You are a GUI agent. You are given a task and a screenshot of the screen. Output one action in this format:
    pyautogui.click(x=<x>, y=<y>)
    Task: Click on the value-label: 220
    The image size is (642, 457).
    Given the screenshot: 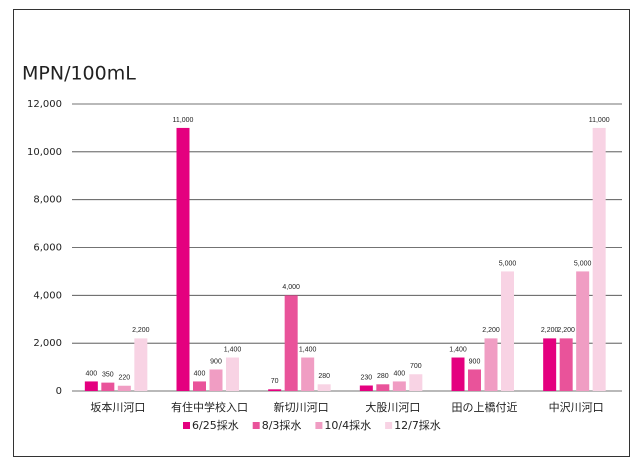 What is the action you would take?
    pyautogui.click(x=124, y=378)
    